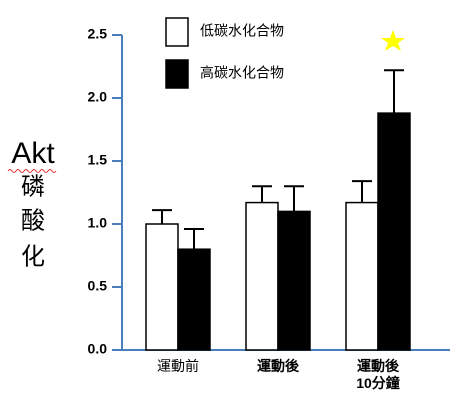  What do you see at coordinates (33, 220) in the screenshot?
I see `y-axis-label: 酸` at bounding box center [33, 220].